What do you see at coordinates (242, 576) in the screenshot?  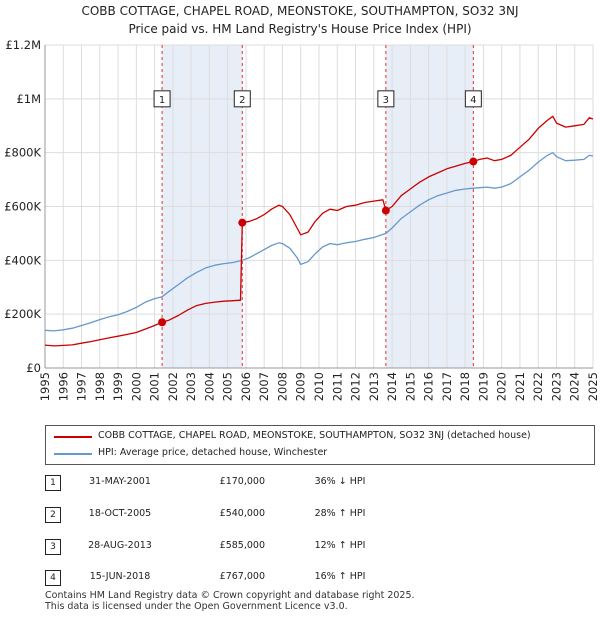 I see `sale-price: £767,000` at bounding box center [242, 576].